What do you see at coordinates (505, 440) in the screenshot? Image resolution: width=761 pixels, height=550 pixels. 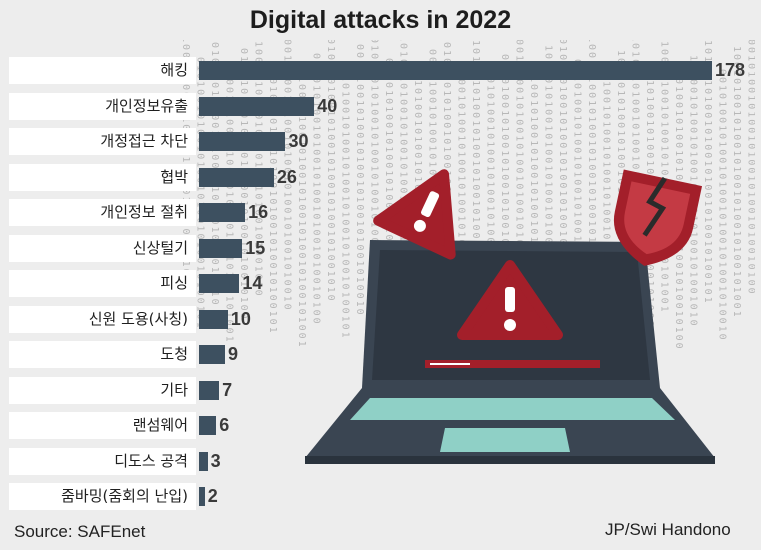 I see `touchpad` at bounding box center [505, 440].